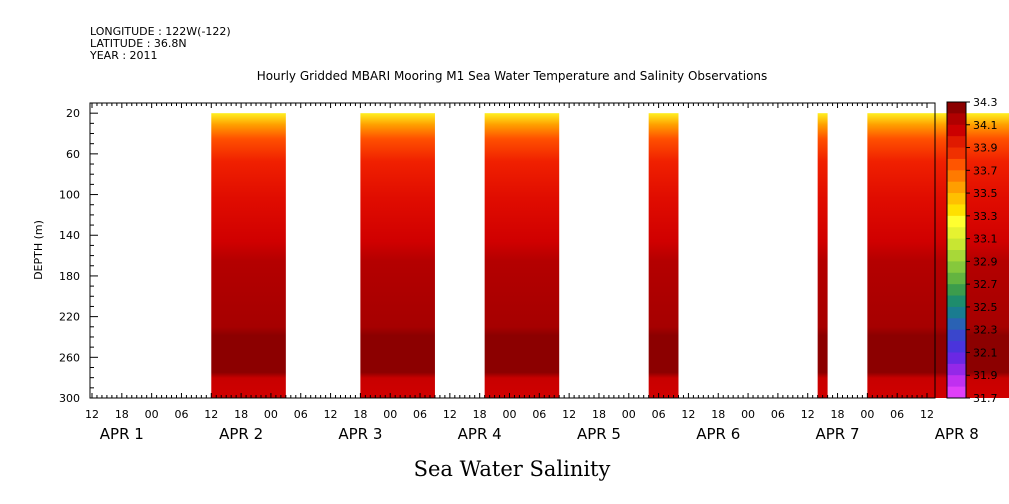 The image size is (1009, 504). I want to click on colorbar-label: 34.1, so click(985, 125).